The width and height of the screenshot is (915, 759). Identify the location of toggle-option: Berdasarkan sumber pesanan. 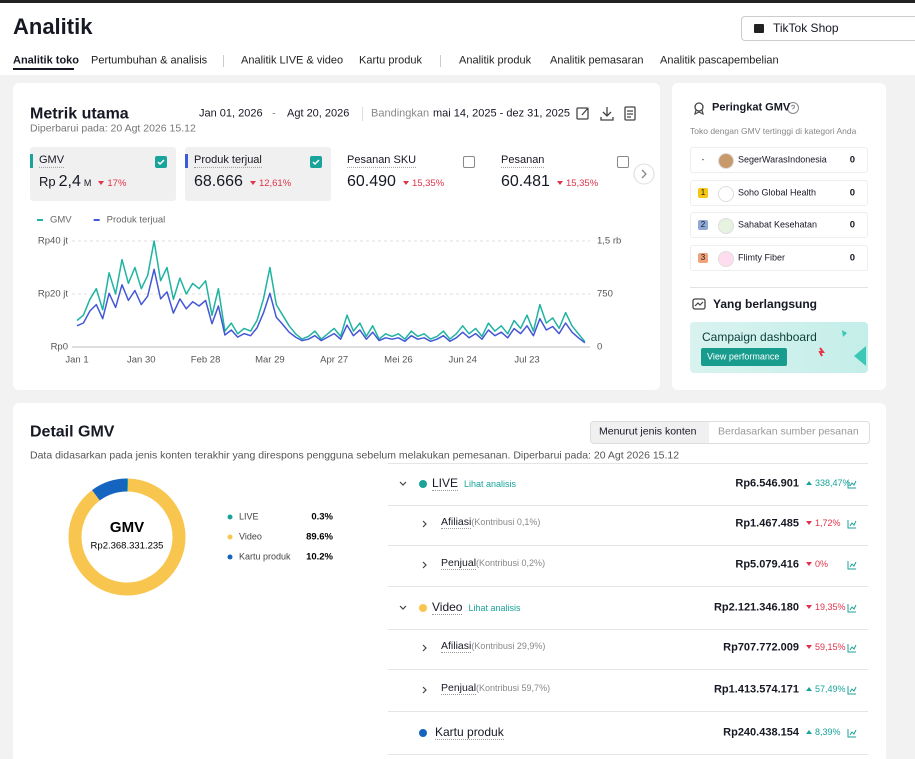
(788, 431).